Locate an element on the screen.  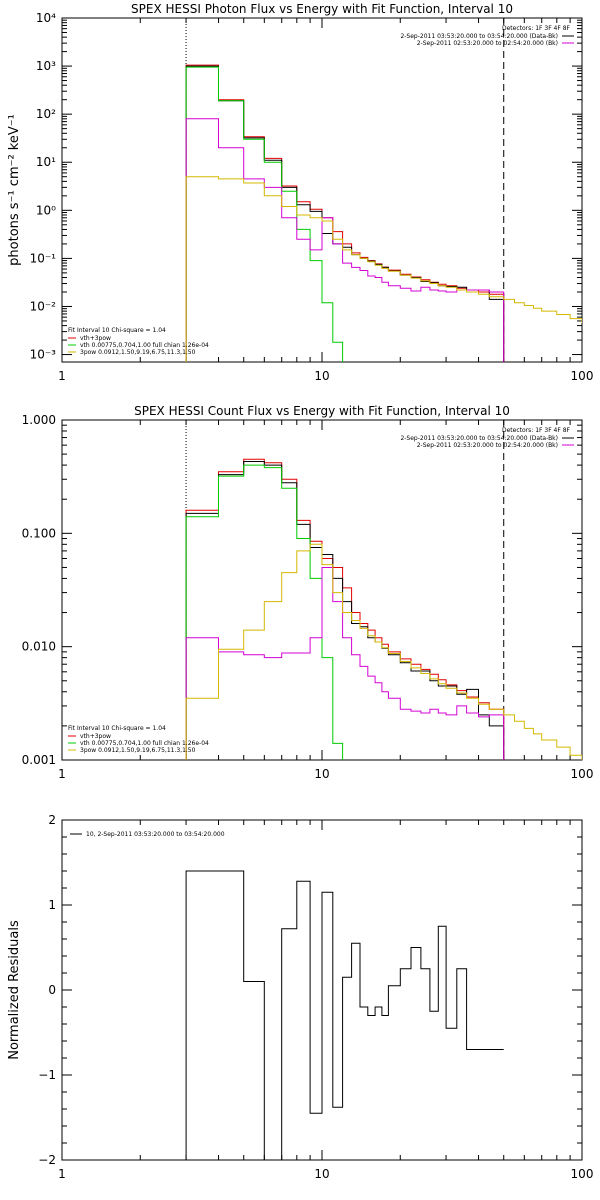
y-tick-label: 10¹ is located at coordinates (46, 162).